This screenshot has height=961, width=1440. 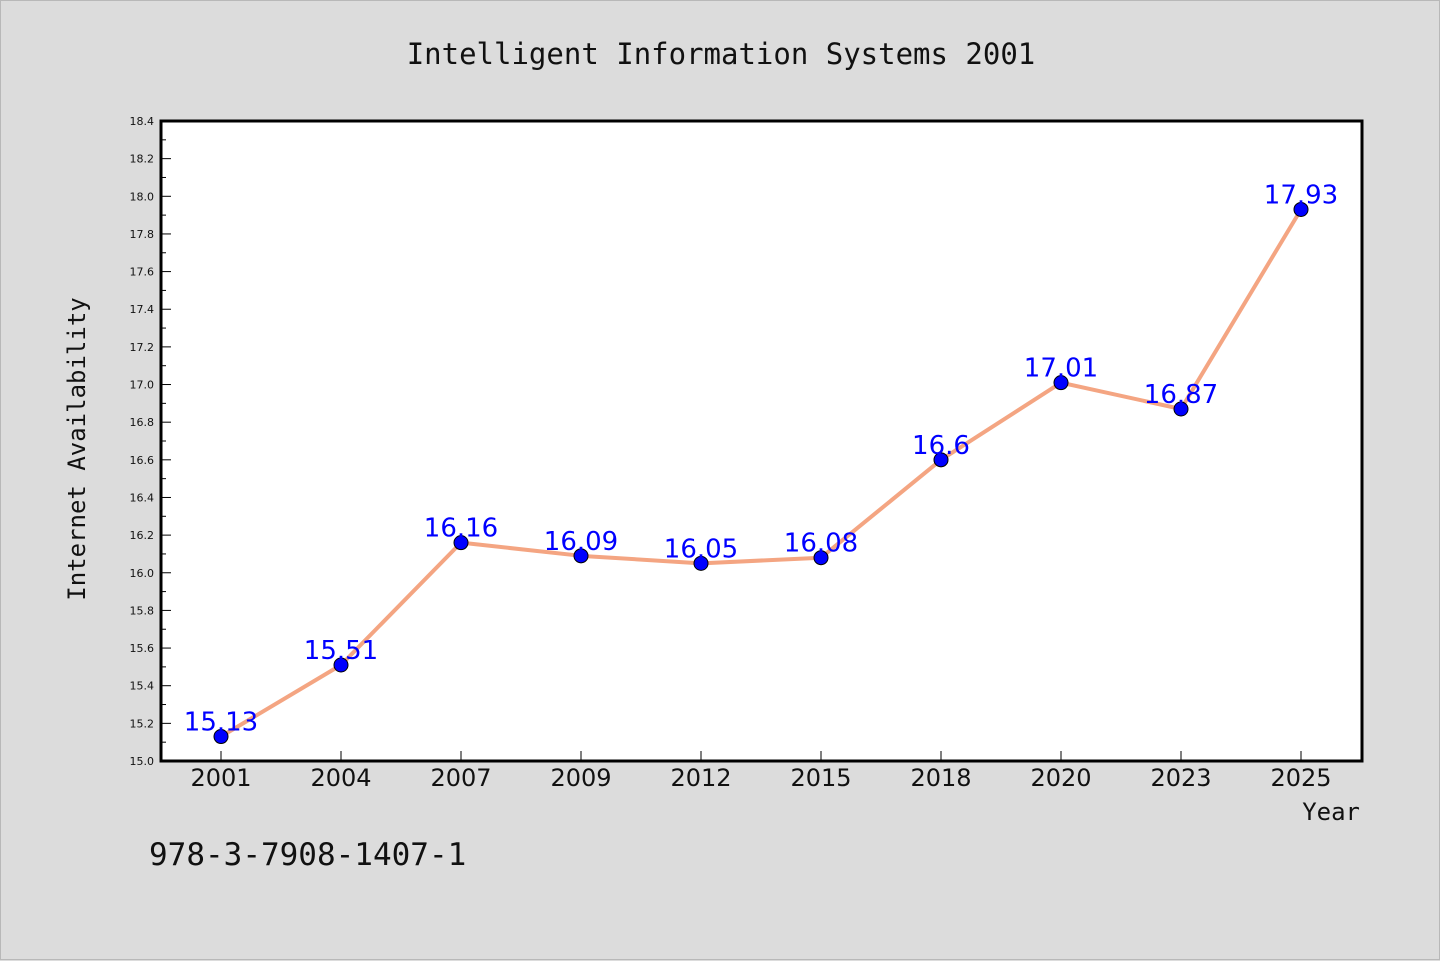 What do you see at coordinates (142, 460) in the screenshot?
I see `y-tick-label: 16.6` at bounding box center [142, 460].